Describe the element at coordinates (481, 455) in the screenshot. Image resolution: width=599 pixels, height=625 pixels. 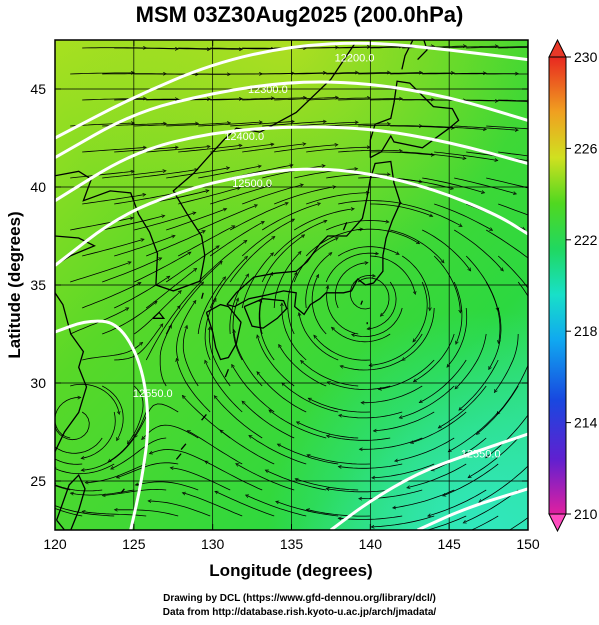
I see `contour-label-5: 12550.0` at that location.